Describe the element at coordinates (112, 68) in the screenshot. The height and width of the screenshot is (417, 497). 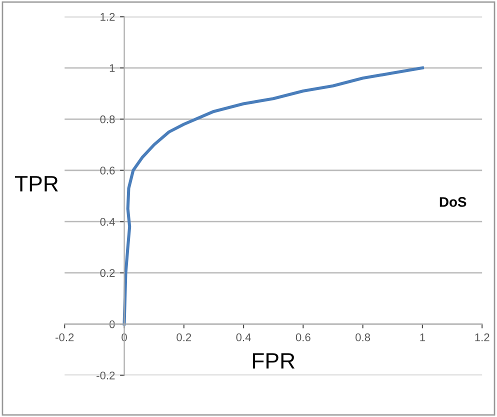
I see `y-tick-label: 1` at that location.